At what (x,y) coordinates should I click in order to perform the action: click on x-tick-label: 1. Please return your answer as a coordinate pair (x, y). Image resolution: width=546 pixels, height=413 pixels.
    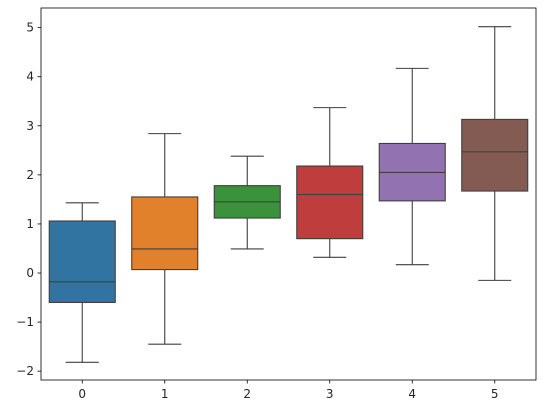
    Looking at the image, I should click on (165, 394).